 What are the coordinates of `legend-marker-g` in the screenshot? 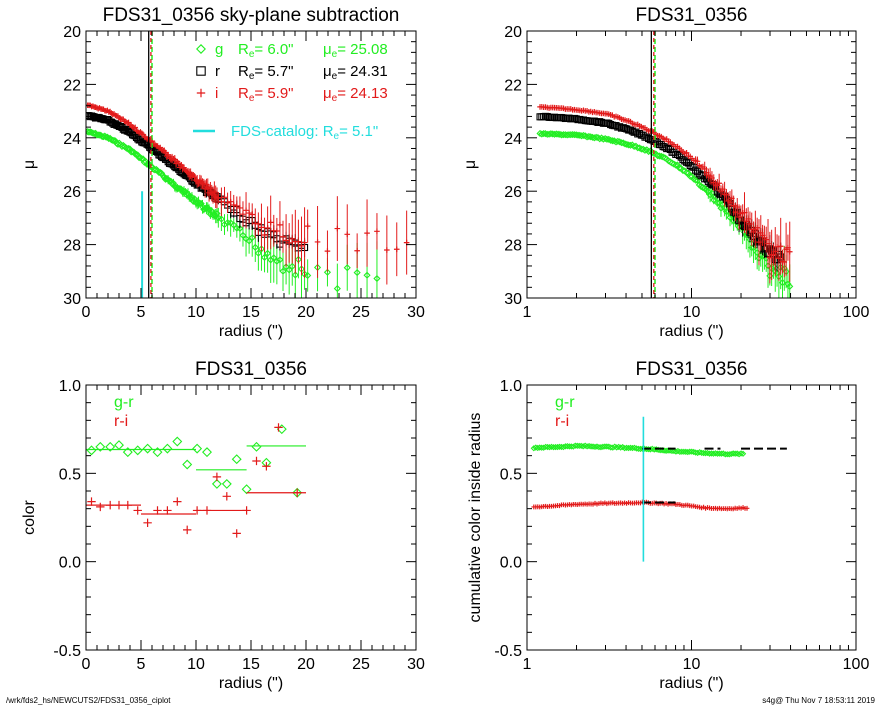 It's located at (201, 49).